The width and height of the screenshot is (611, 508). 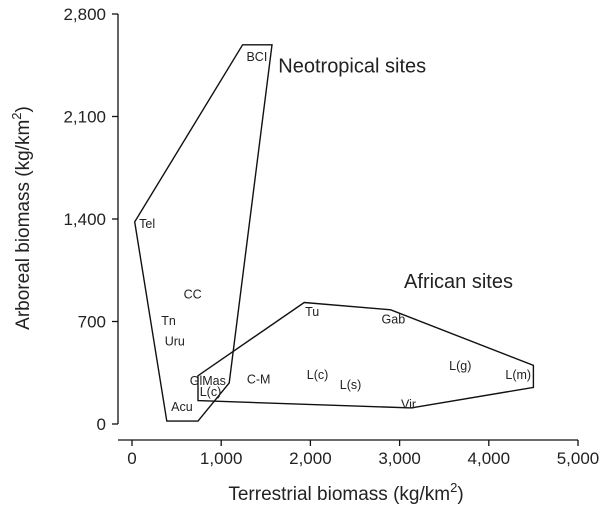 I want to click on site-label: Acu, so click(x=182, y=407).